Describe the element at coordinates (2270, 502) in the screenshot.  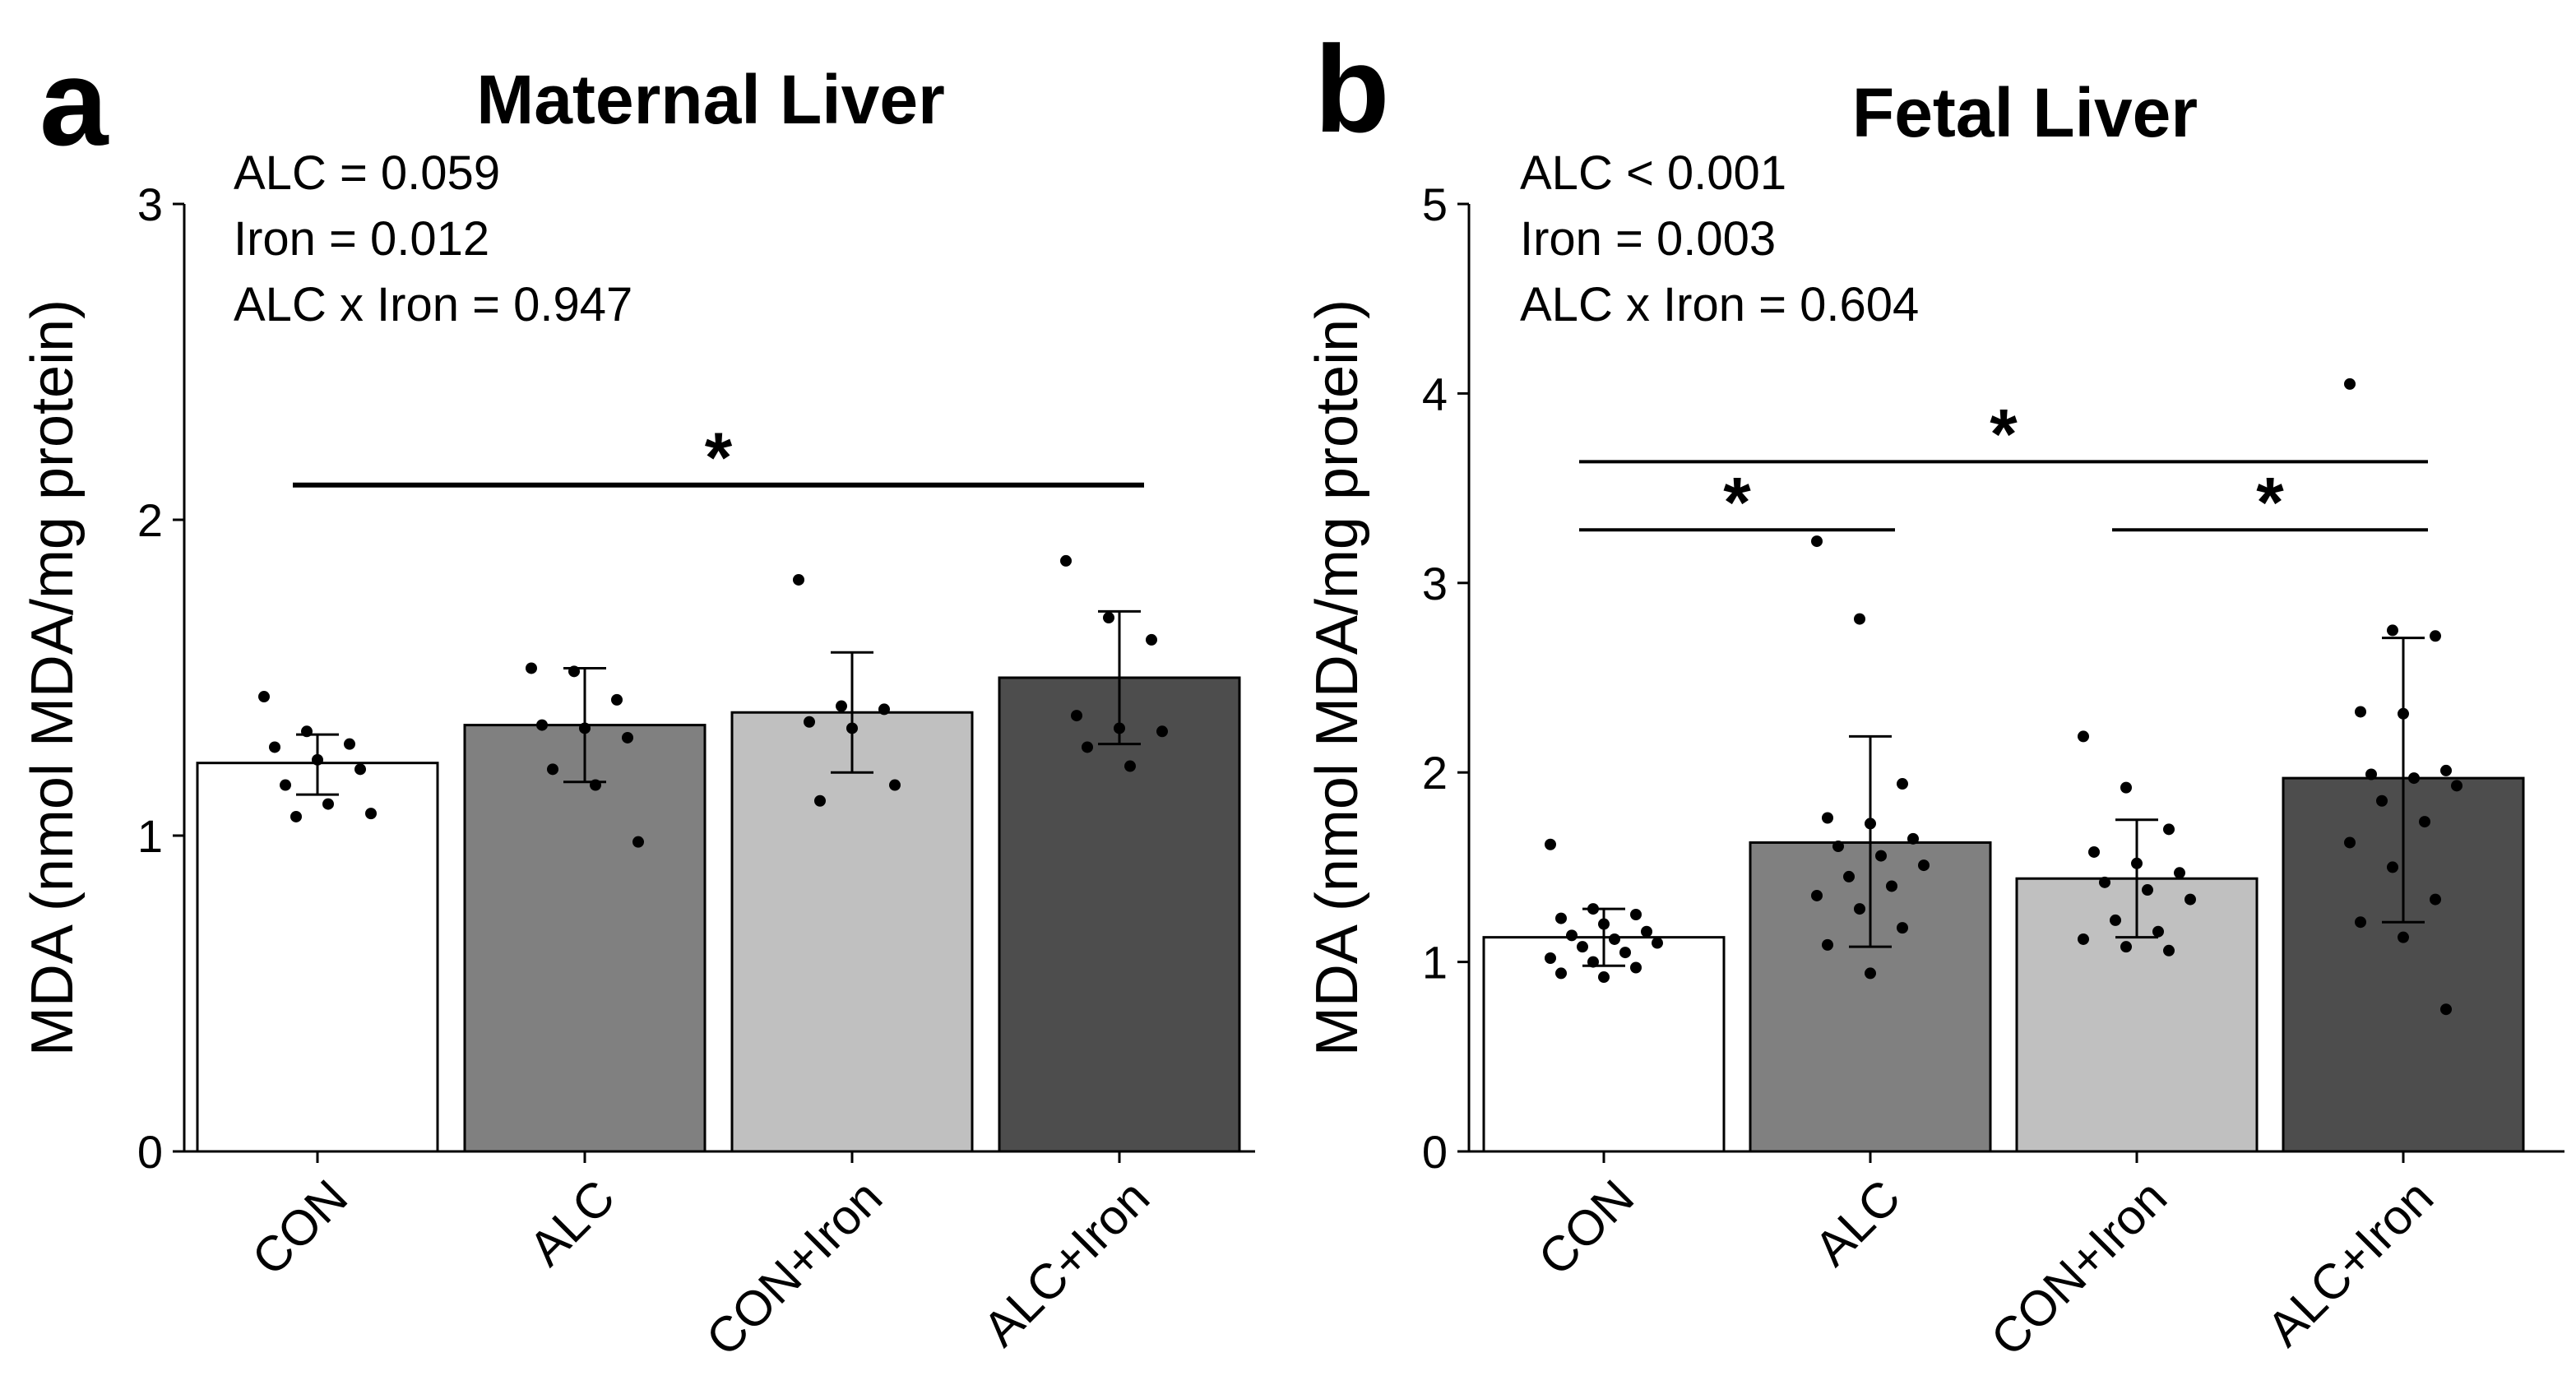
I see `panel-b-significance-star-2: *` at that location.